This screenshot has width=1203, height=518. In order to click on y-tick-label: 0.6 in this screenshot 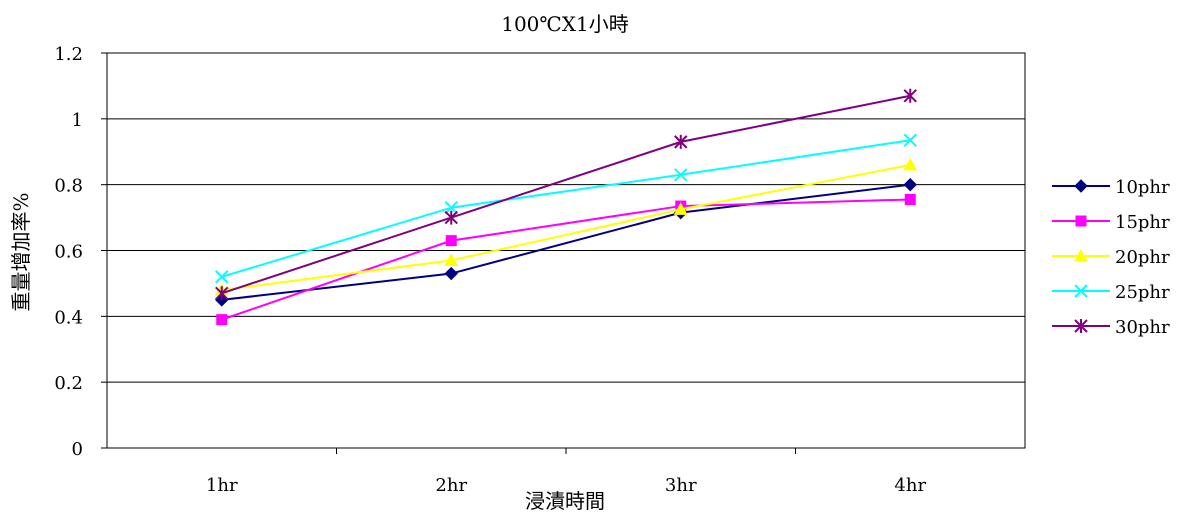, I will do `click(68, 252)`.